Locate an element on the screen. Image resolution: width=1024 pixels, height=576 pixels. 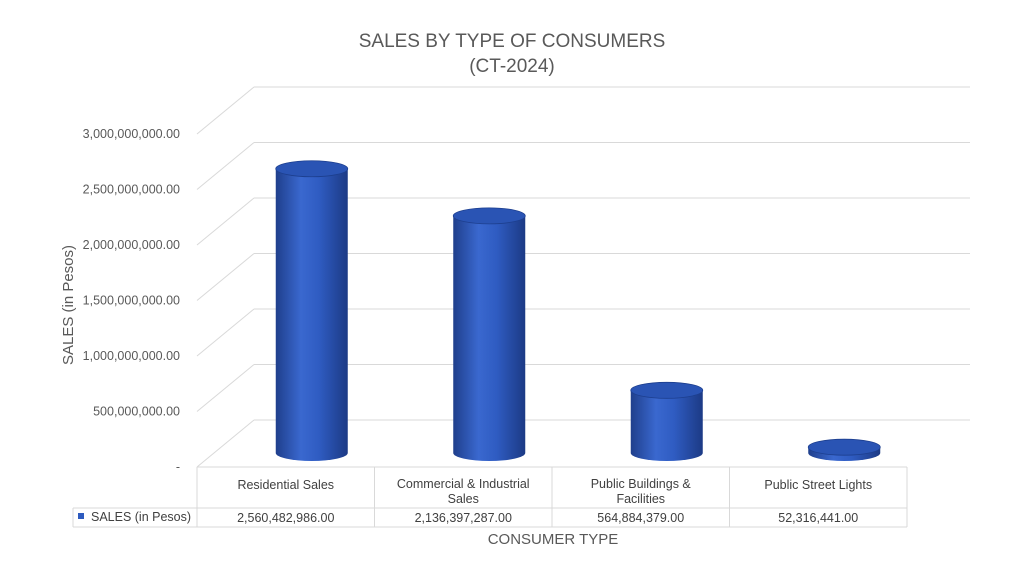
y-axis-title: SALES (in Pesos) is located at coordinates (68, 305).